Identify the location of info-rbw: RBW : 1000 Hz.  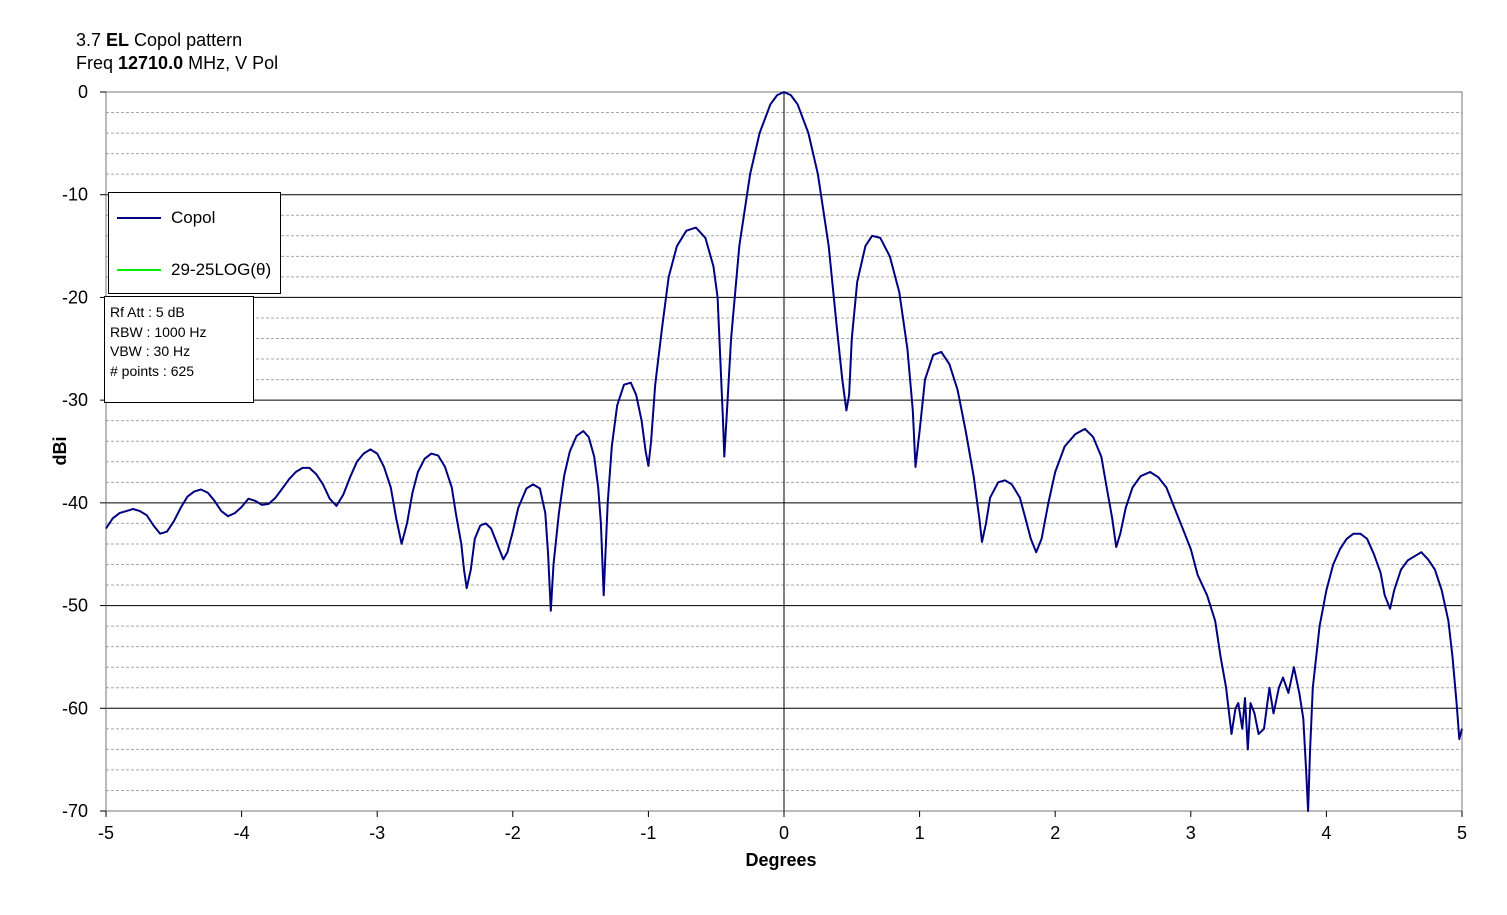
(158, 331).